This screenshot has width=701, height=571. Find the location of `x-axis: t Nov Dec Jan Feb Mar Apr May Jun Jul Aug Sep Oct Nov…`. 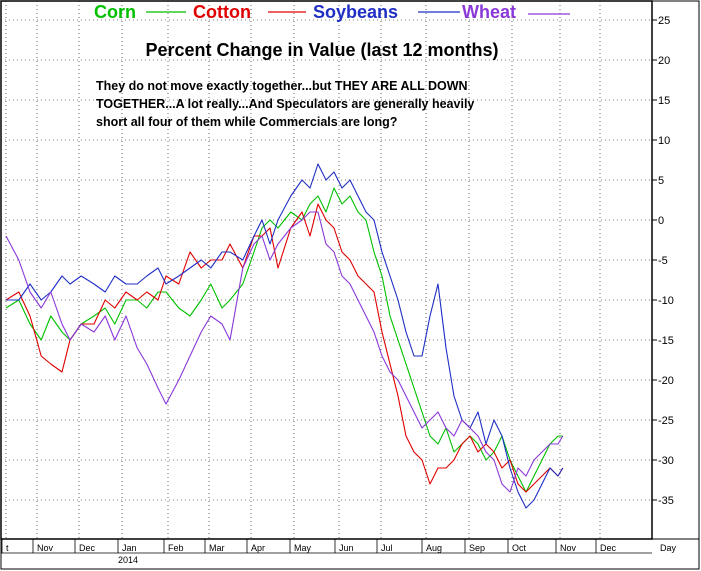

x-axis: t Nov Dec Jan Feb Mar Apr May Jun Jul Aug Sep Oct Nov… is located at coordinates (326, 546).